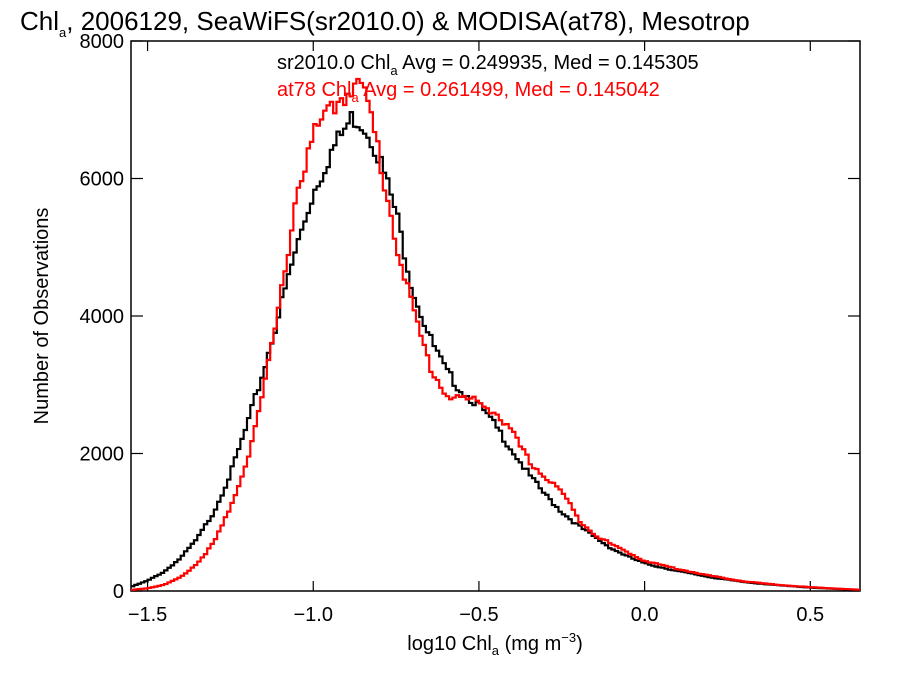  I want to click on legend-entry-sr2010-stats: Avg = 0.249935, Med = 0.145305, so click(548, 63).